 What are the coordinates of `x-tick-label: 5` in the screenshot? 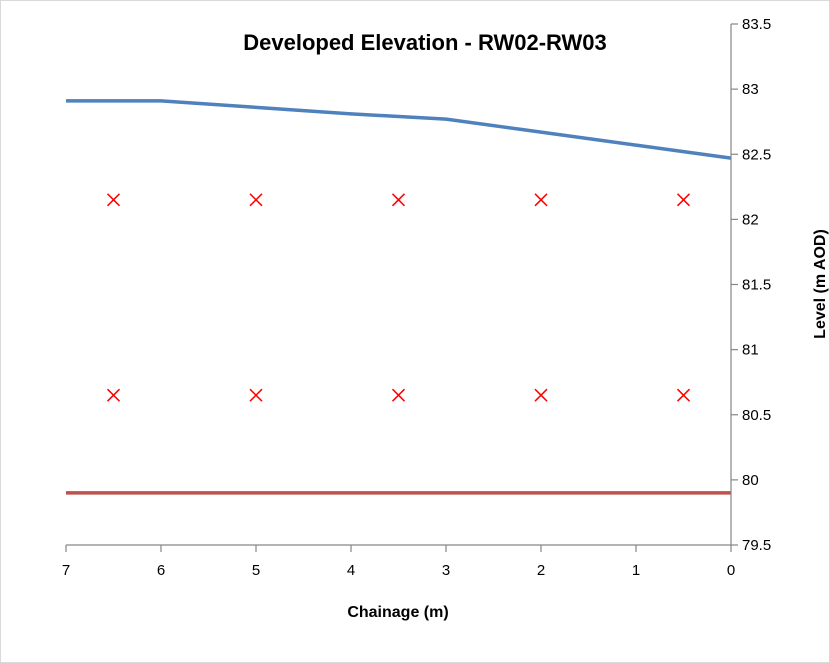 It's located at (256, 570).